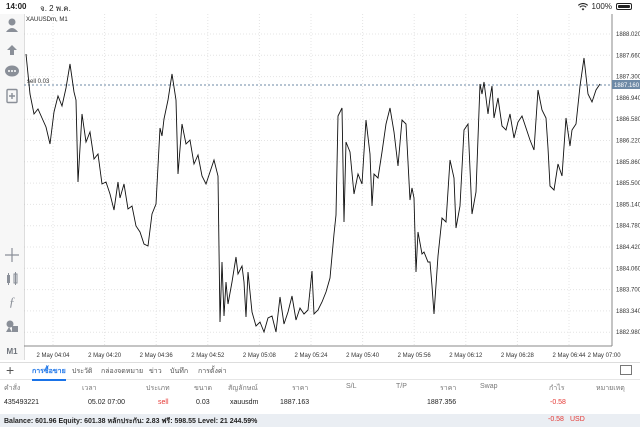 This screenshot has height=447, width=640. I want to click on col-profit: กำไร, so click(557, 388).